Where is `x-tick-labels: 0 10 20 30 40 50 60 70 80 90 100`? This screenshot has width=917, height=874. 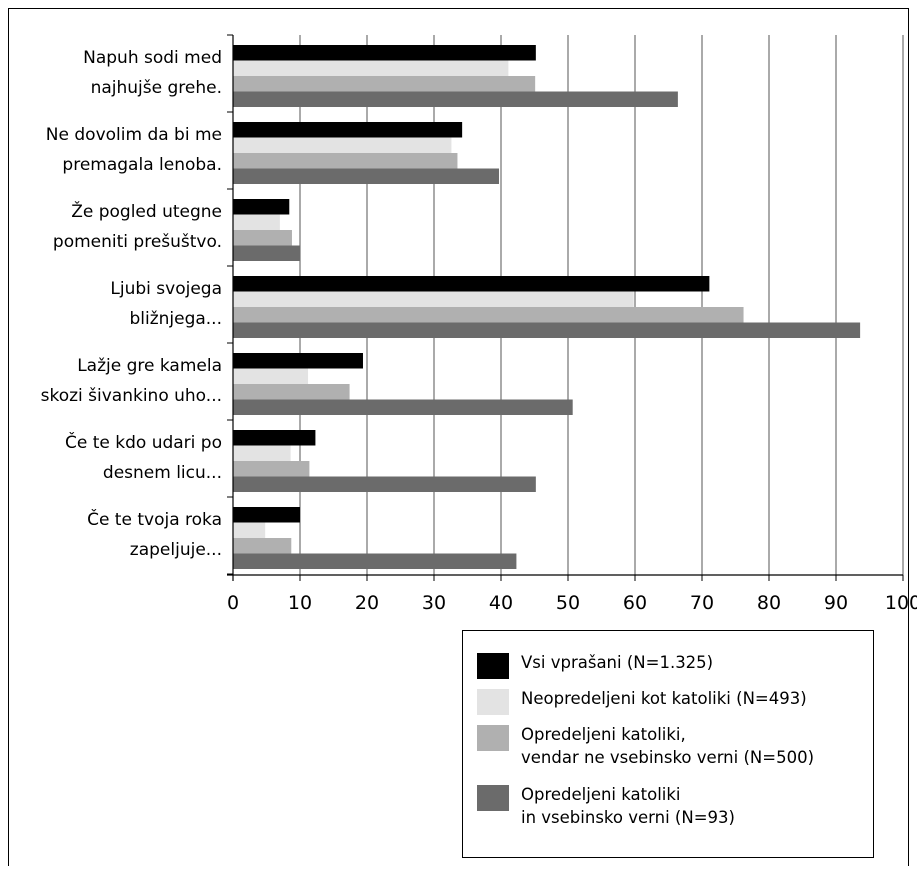 x-tick-labels: 0 10 20 30 40 50 60 70 80 90 100 is located at coordinates (572, 603).